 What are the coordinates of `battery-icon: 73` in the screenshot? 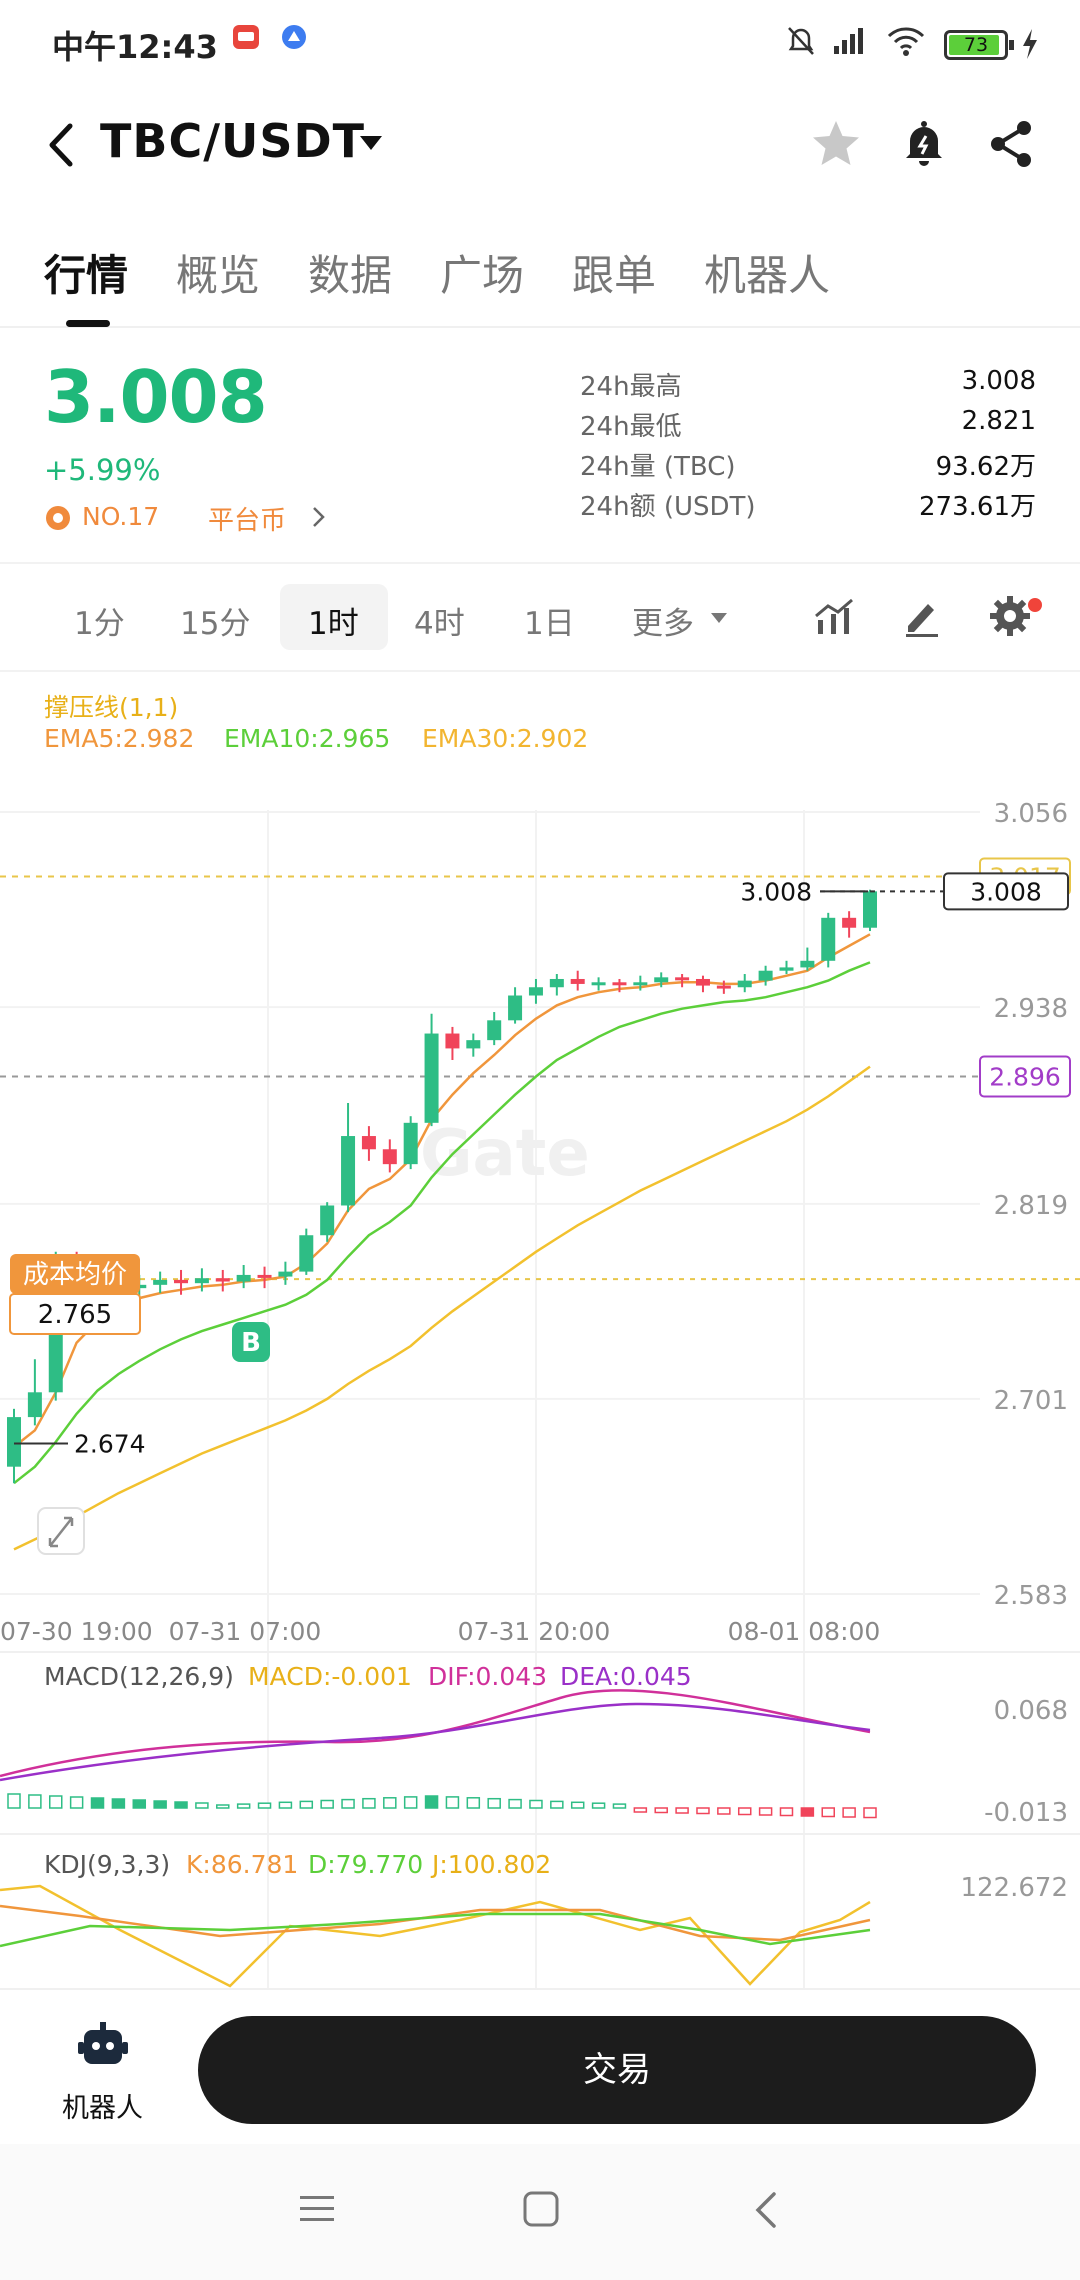 It's located at (979, 45).